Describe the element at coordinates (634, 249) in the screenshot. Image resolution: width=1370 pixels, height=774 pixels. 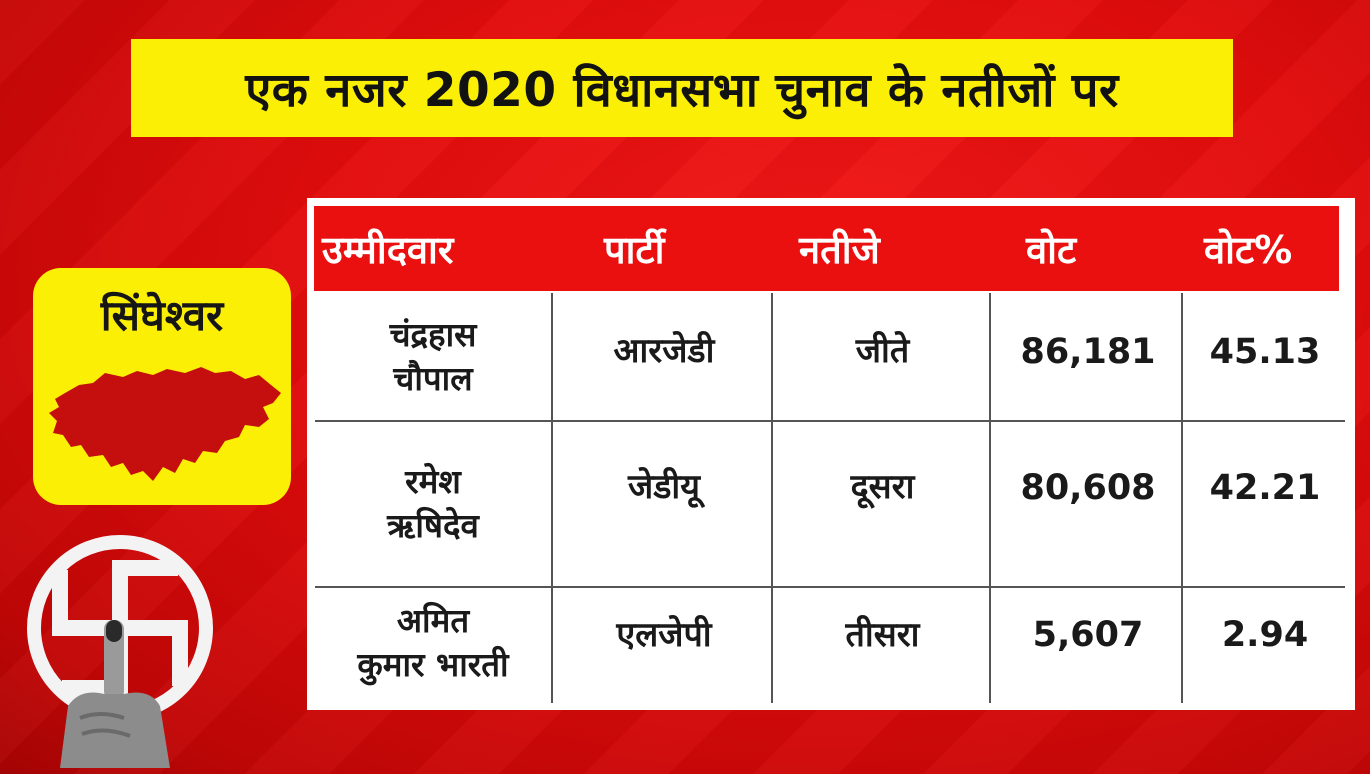
I see `header-party: पार्टी` at that location.